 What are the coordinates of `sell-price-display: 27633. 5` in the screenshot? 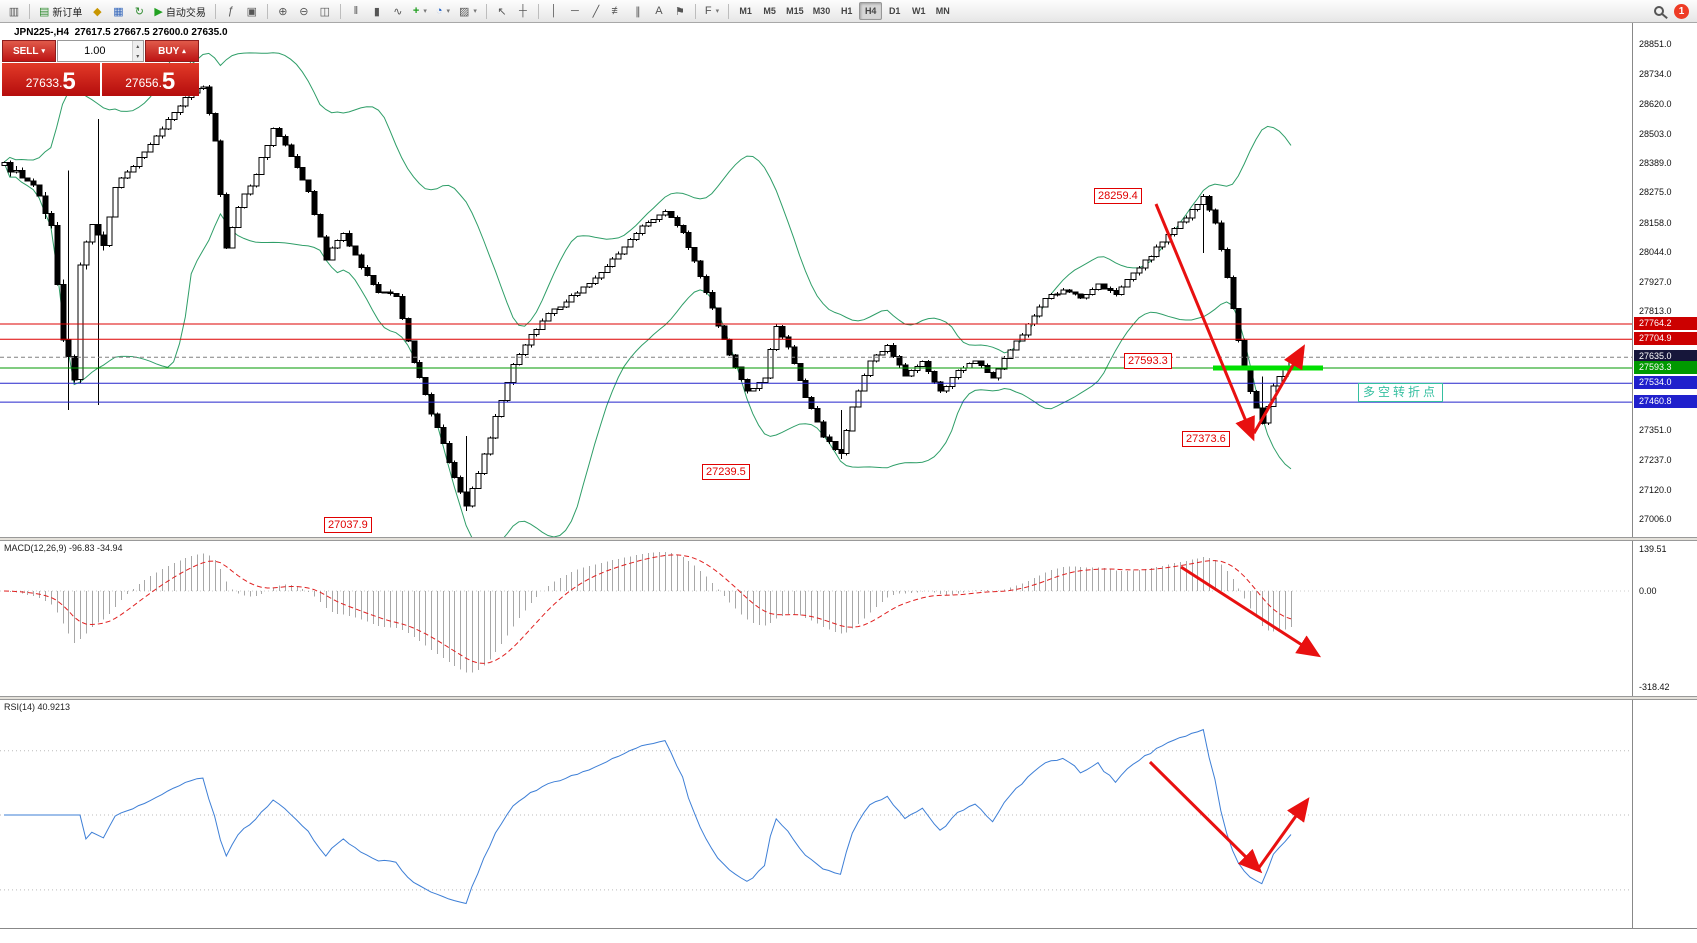 It's located at (51, 79).